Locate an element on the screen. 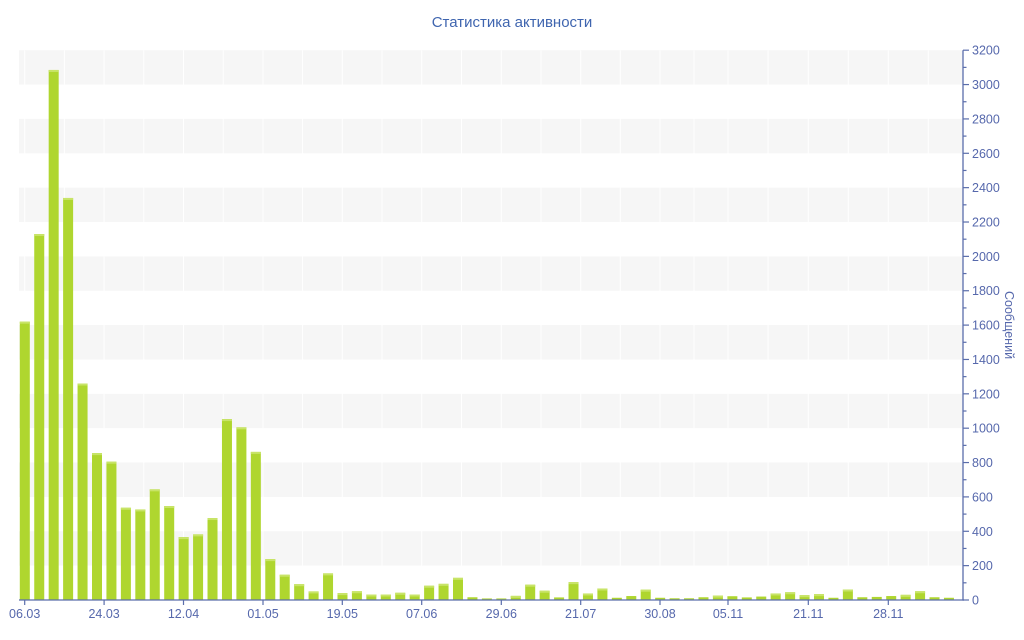 This screenshot has height=640, width=1024. y-tick-label: 3000 is located at coordinates (986, 85).